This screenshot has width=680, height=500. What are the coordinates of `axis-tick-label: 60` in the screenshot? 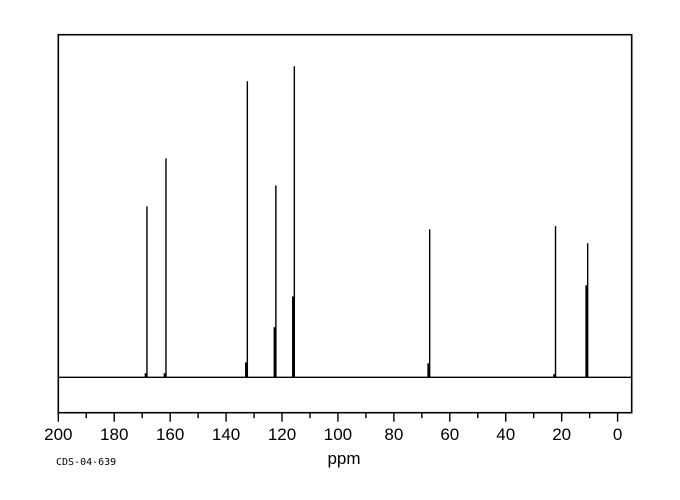 It's located at (449, 434).